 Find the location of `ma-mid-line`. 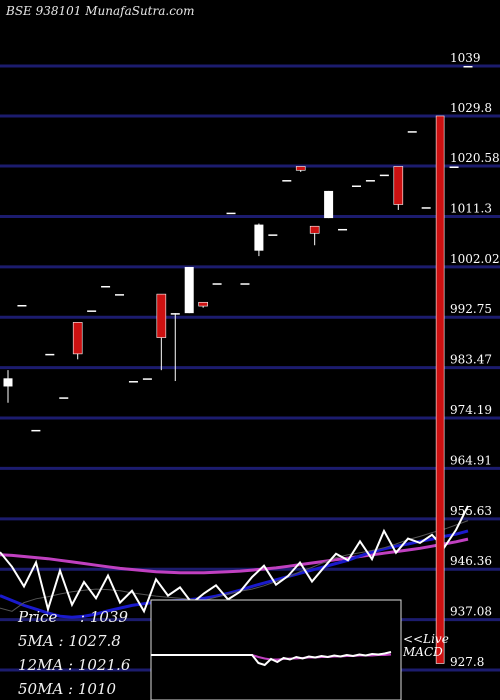

ma-mid-line is located at coordinates (234, 574).